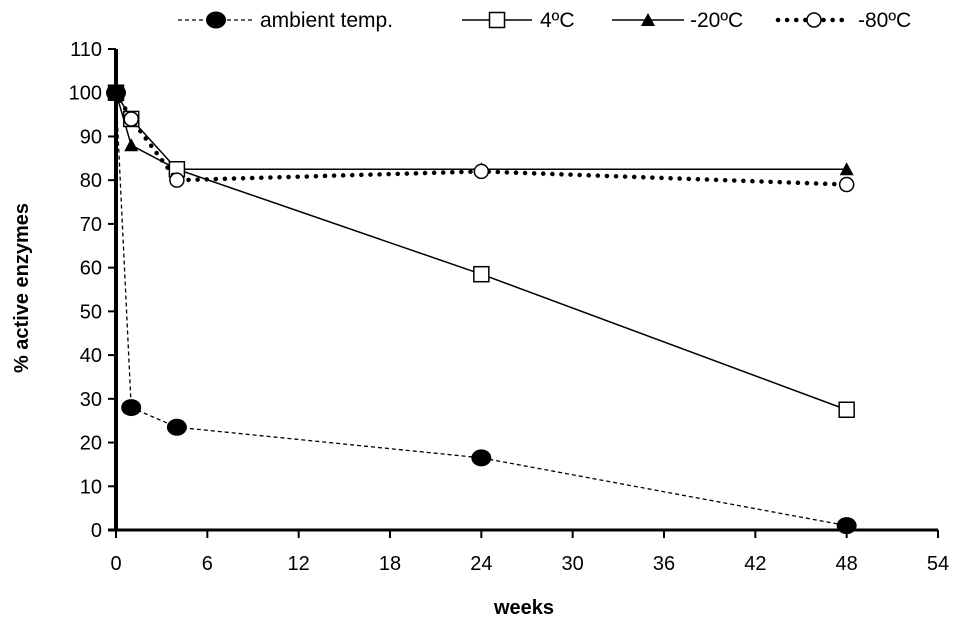  I want to click on y-tick-label: 90, so click(91, 137).